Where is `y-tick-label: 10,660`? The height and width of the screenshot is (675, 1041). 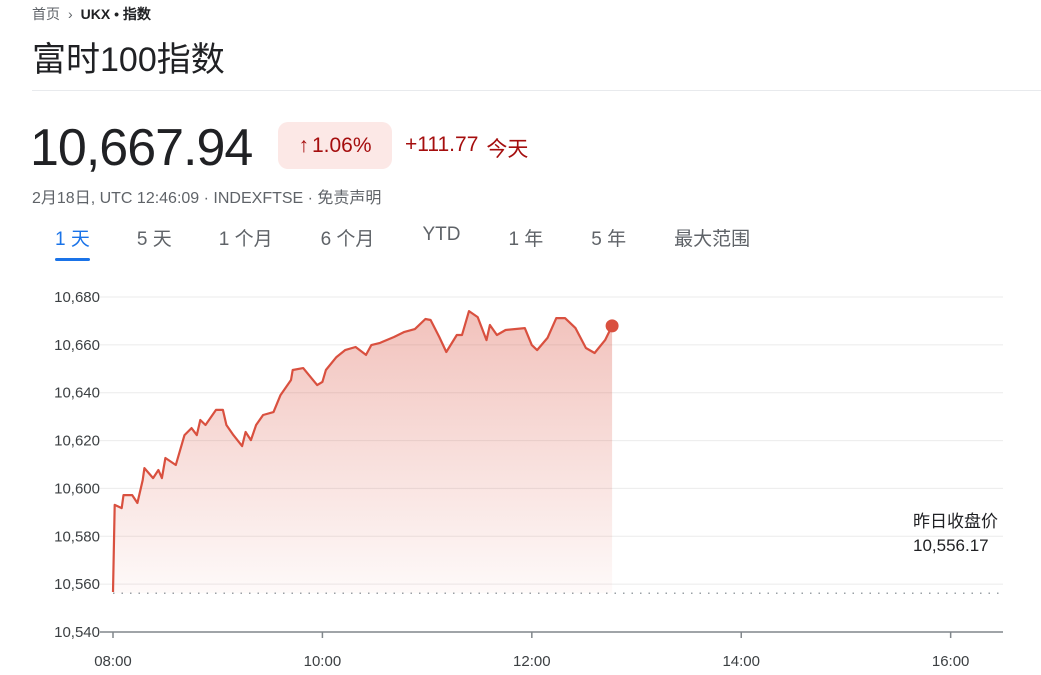 y-tick-label: 10,660 is located at coordinates (77, 345).